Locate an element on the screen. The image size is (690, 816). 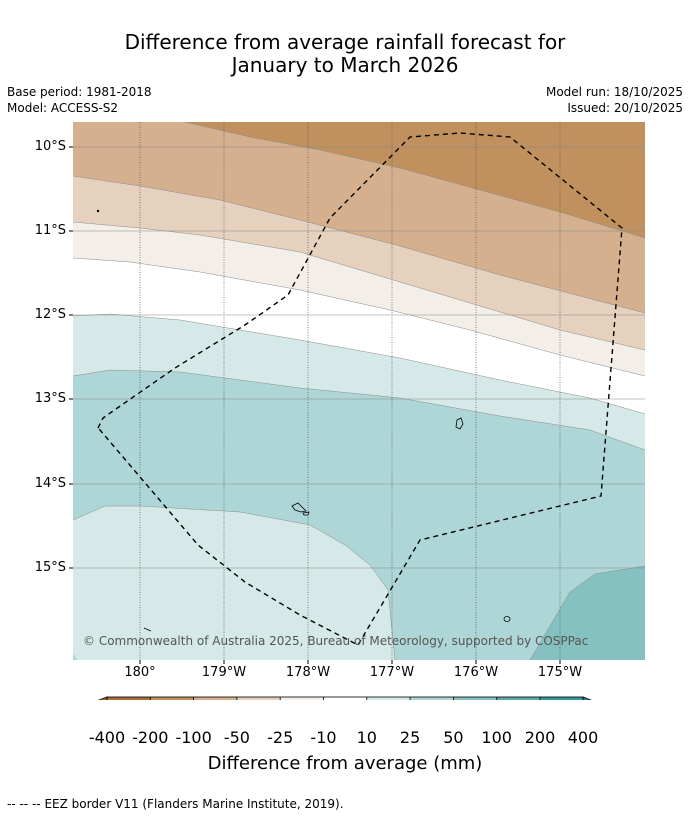
lat-label-11s: 11°S is located at coordinates (50, 230).